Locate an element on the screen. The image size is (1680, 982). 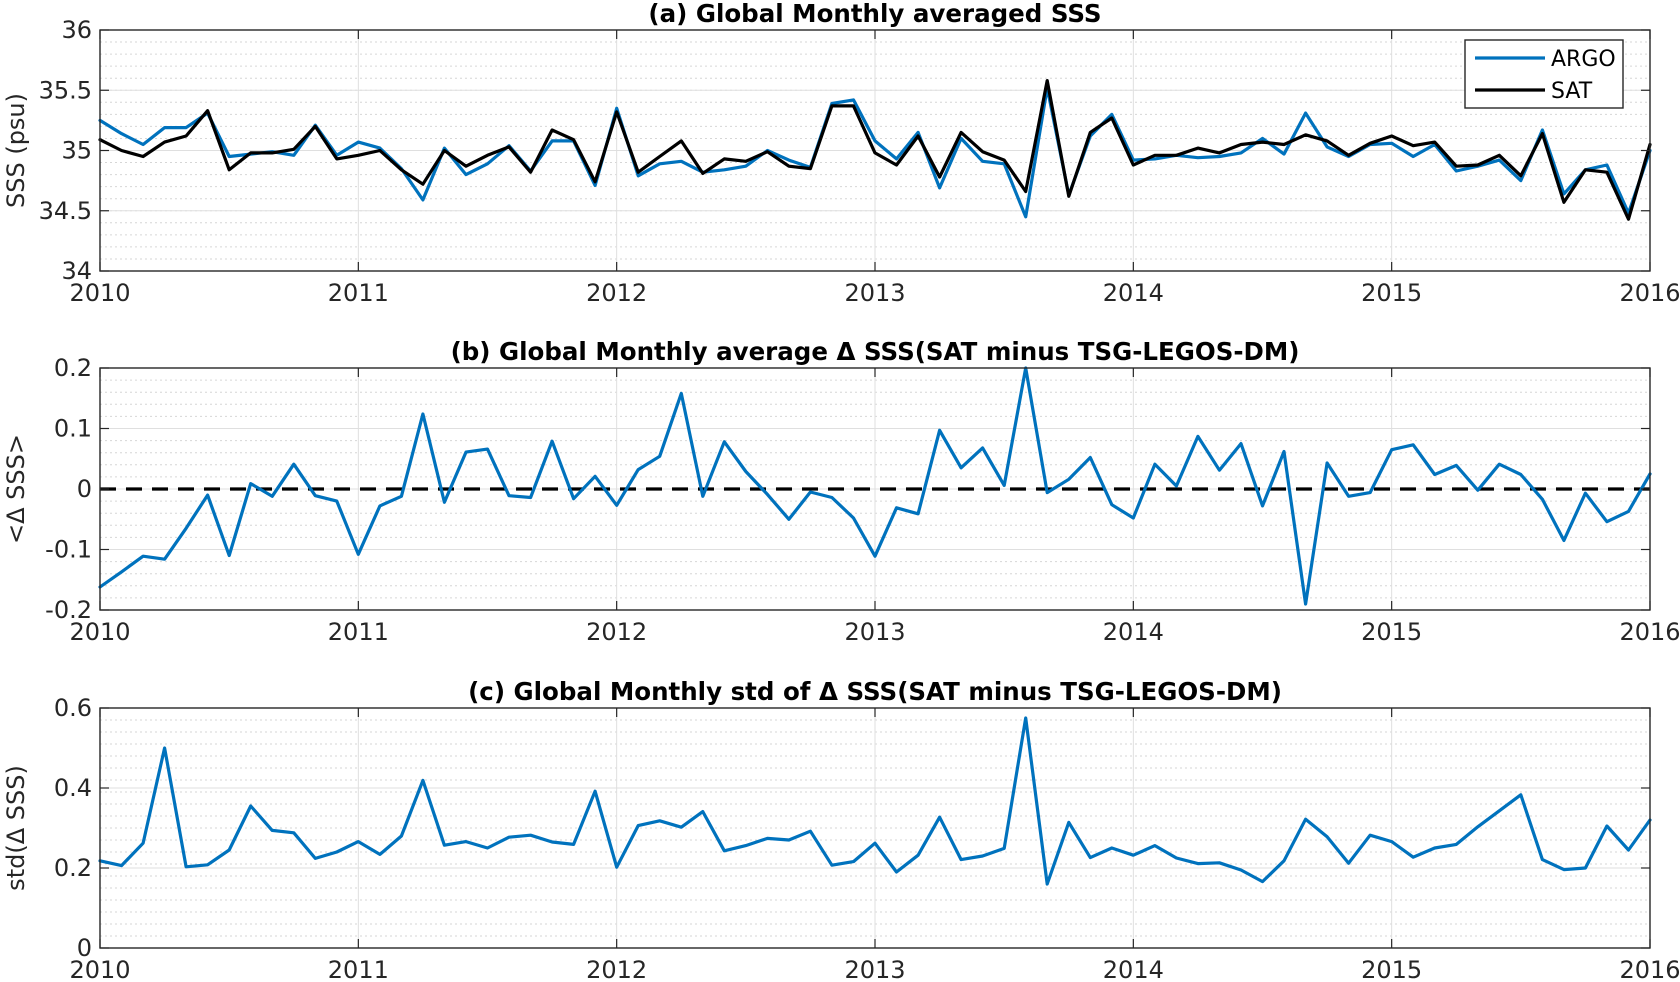
y-tick-label: 34.5 is located at coordinates (65, 211).